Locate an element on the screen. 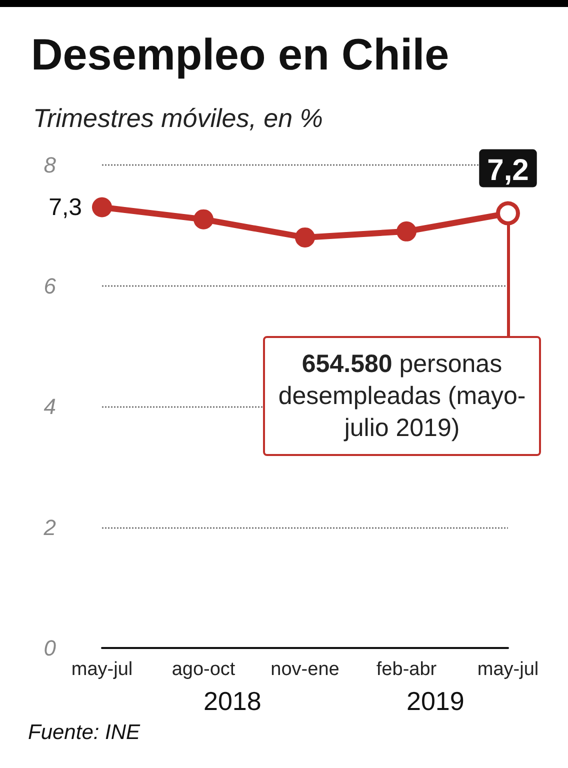 Image resolution: width=568 pixels, height=768 pixels. x-tick-label: feb-abr is located at coordinates (407, 669).